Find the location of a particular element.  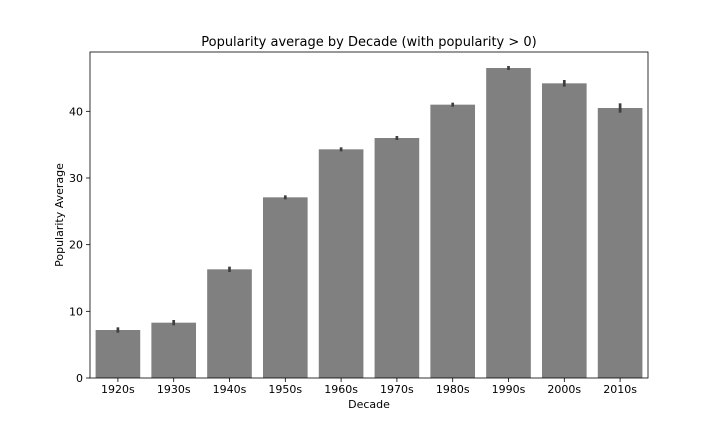

y-axis-label: Popularity Average is located at coordinates (59, 215).